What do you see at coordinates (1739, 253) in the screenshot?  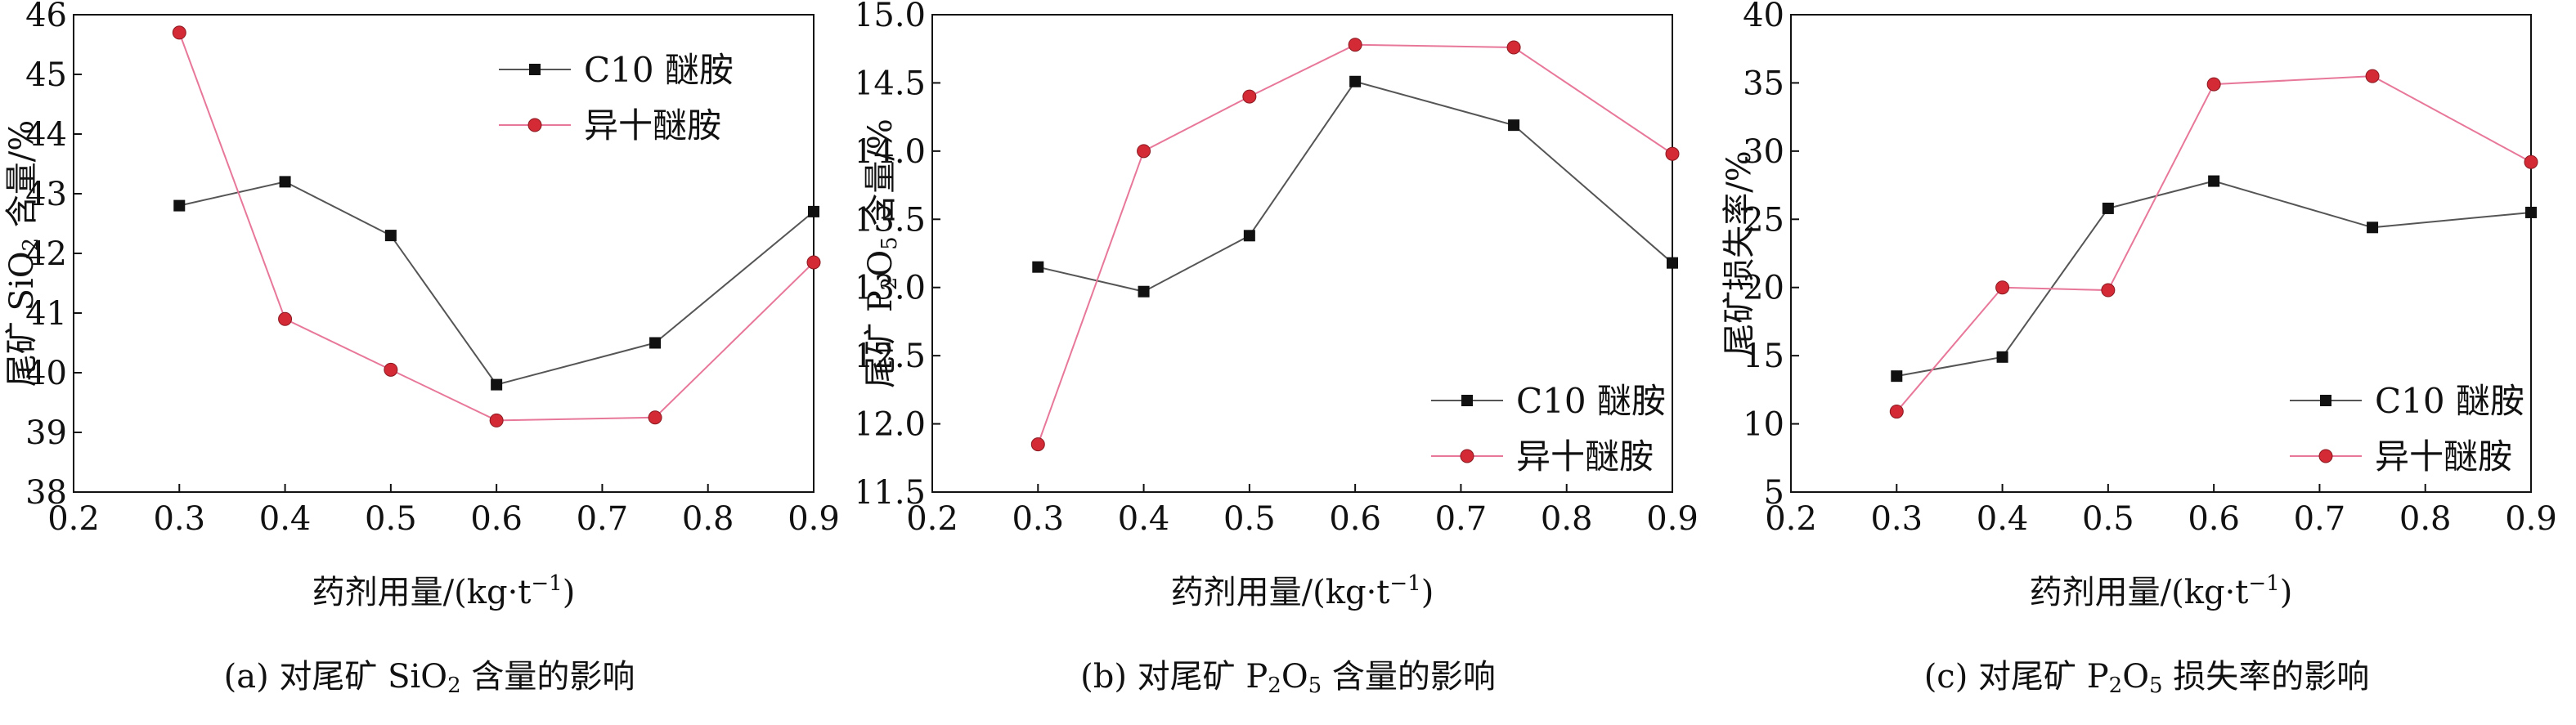 I see `y-axis-label: 尾矿损失率/%` at bounding box center [1739, 253].